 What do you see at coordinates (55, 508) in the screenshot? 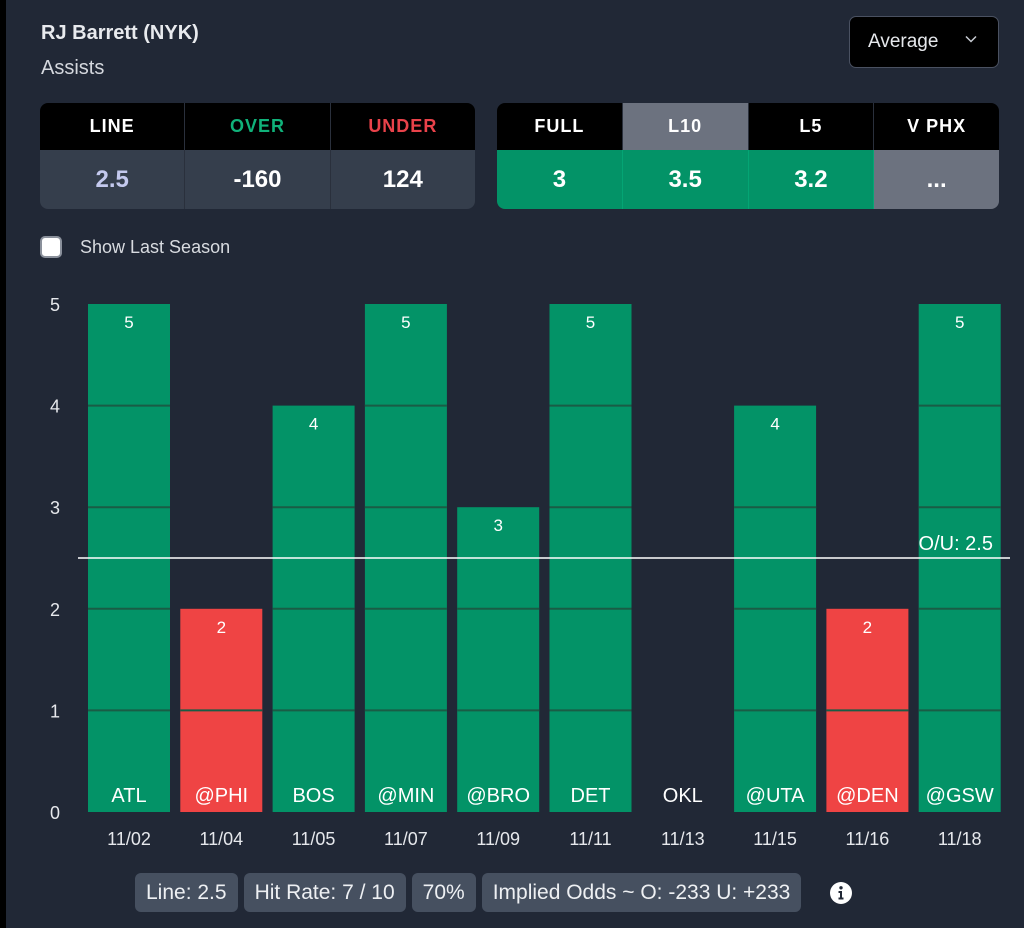
I see `y-tick-label: 3` at bounding box center [55, 508].